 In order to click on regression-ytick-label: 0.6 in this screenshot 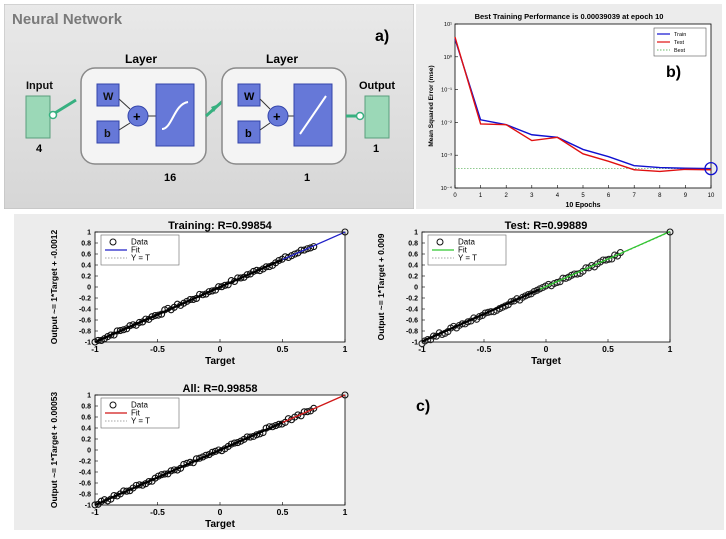, I will do `click(413, 255)`.